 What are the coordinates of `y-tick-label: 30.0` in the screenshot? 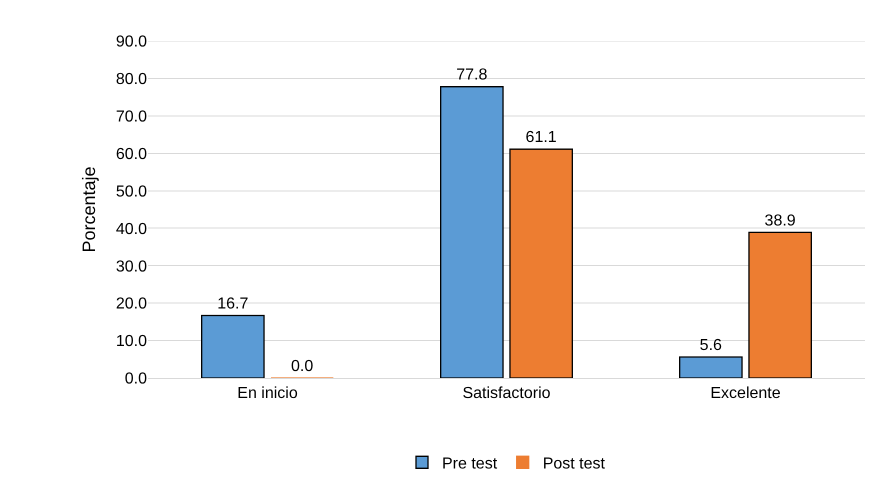 It's located at (132, 267).